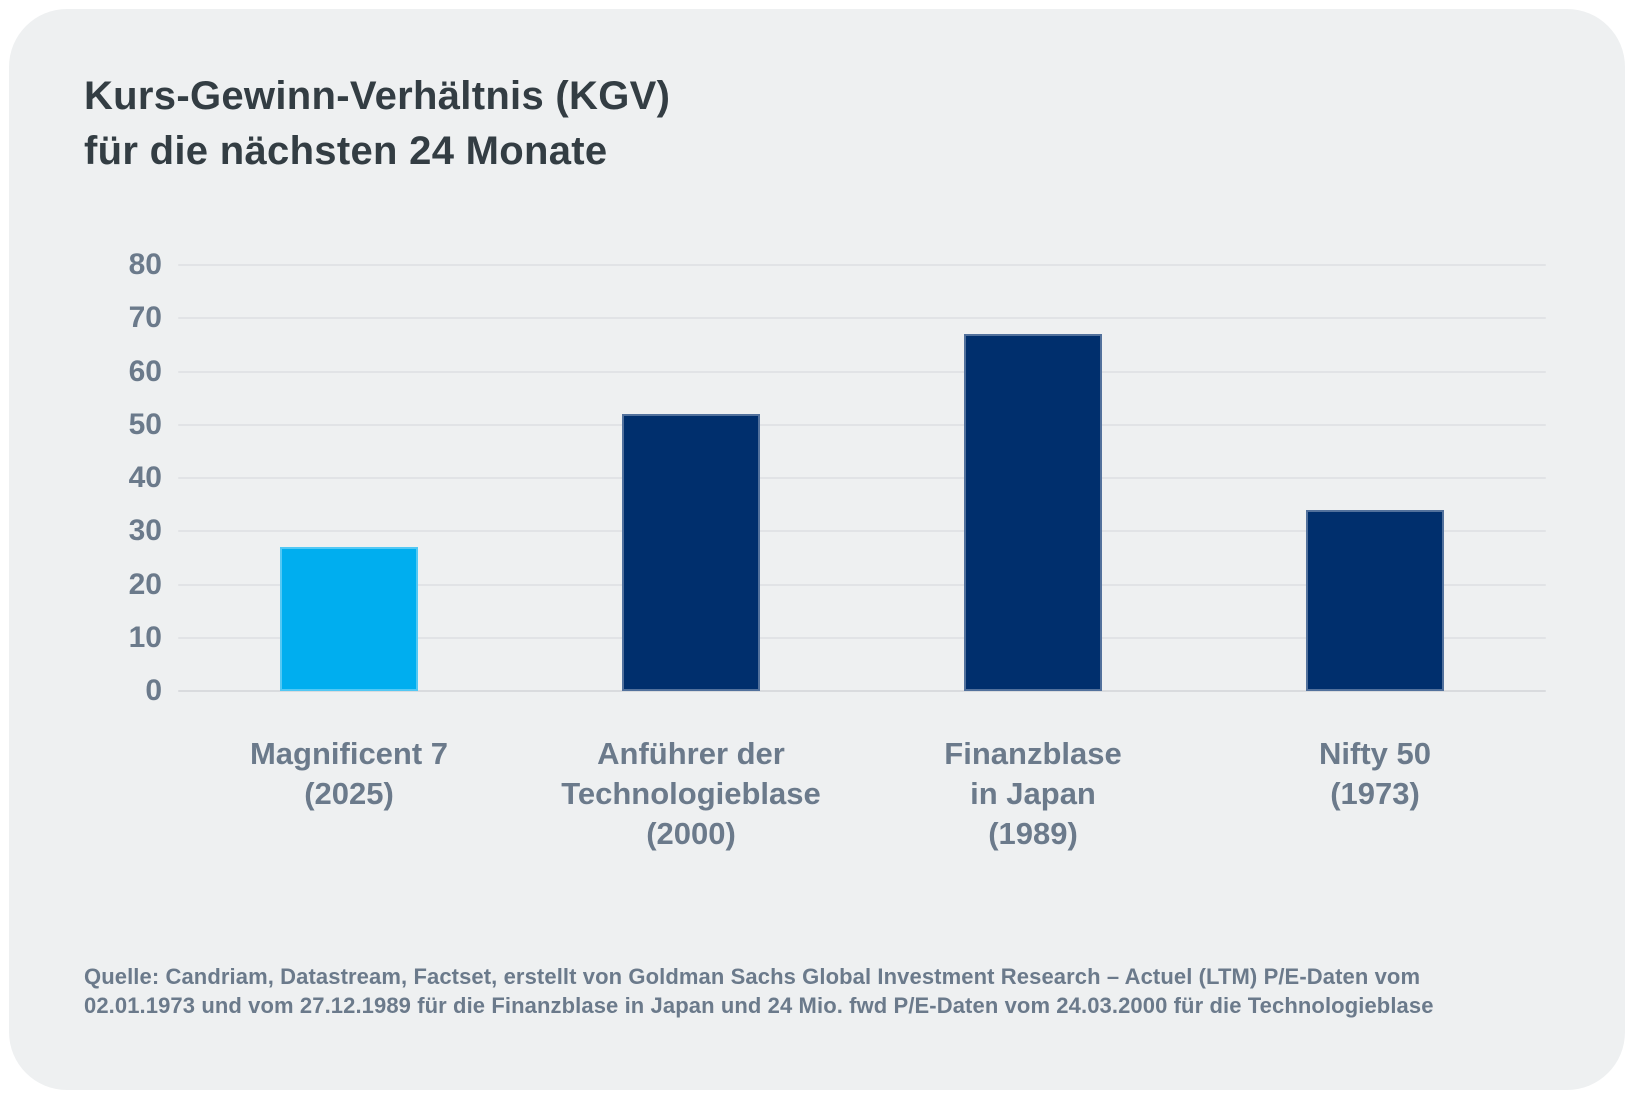 This screenshot has height=1099, width=1634. I want to click on y-tick-label-70: 70, so click(145, 318).